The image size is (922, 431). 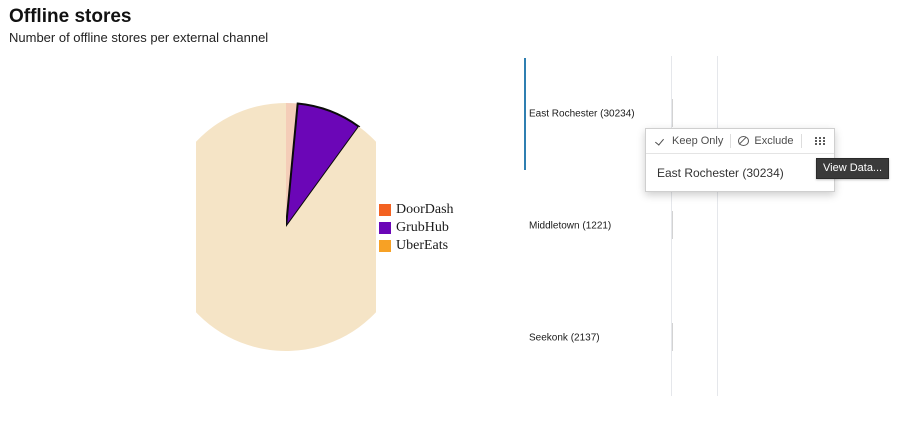 I want to click on bar-label-east-rochester: East Rochester (30234), so click(x=582, y=114).